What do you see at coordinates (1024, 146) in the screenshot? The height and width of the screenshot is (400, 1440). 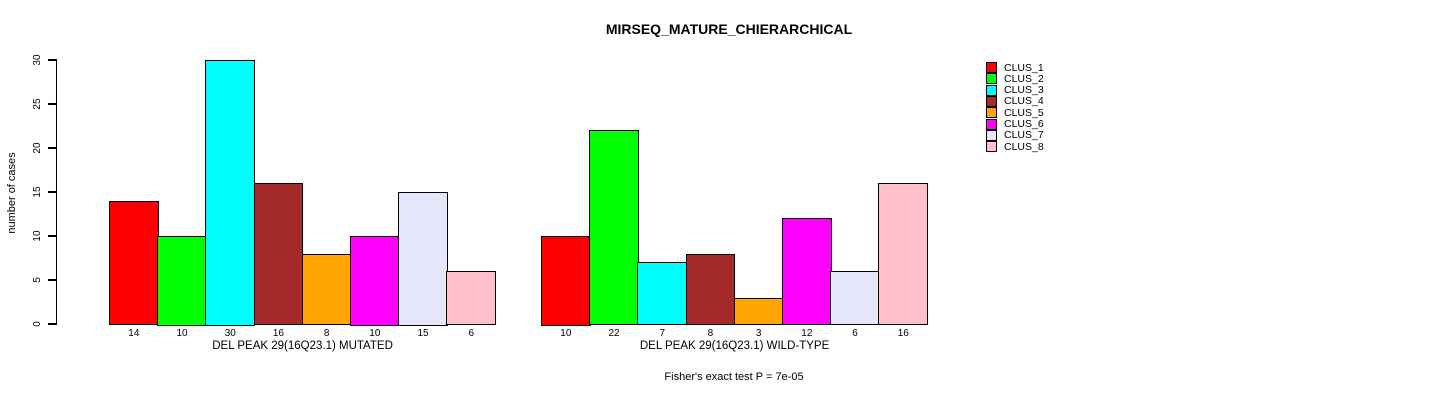 I see `legend-label: CLUS_8` at bounding box center [1024, 146].